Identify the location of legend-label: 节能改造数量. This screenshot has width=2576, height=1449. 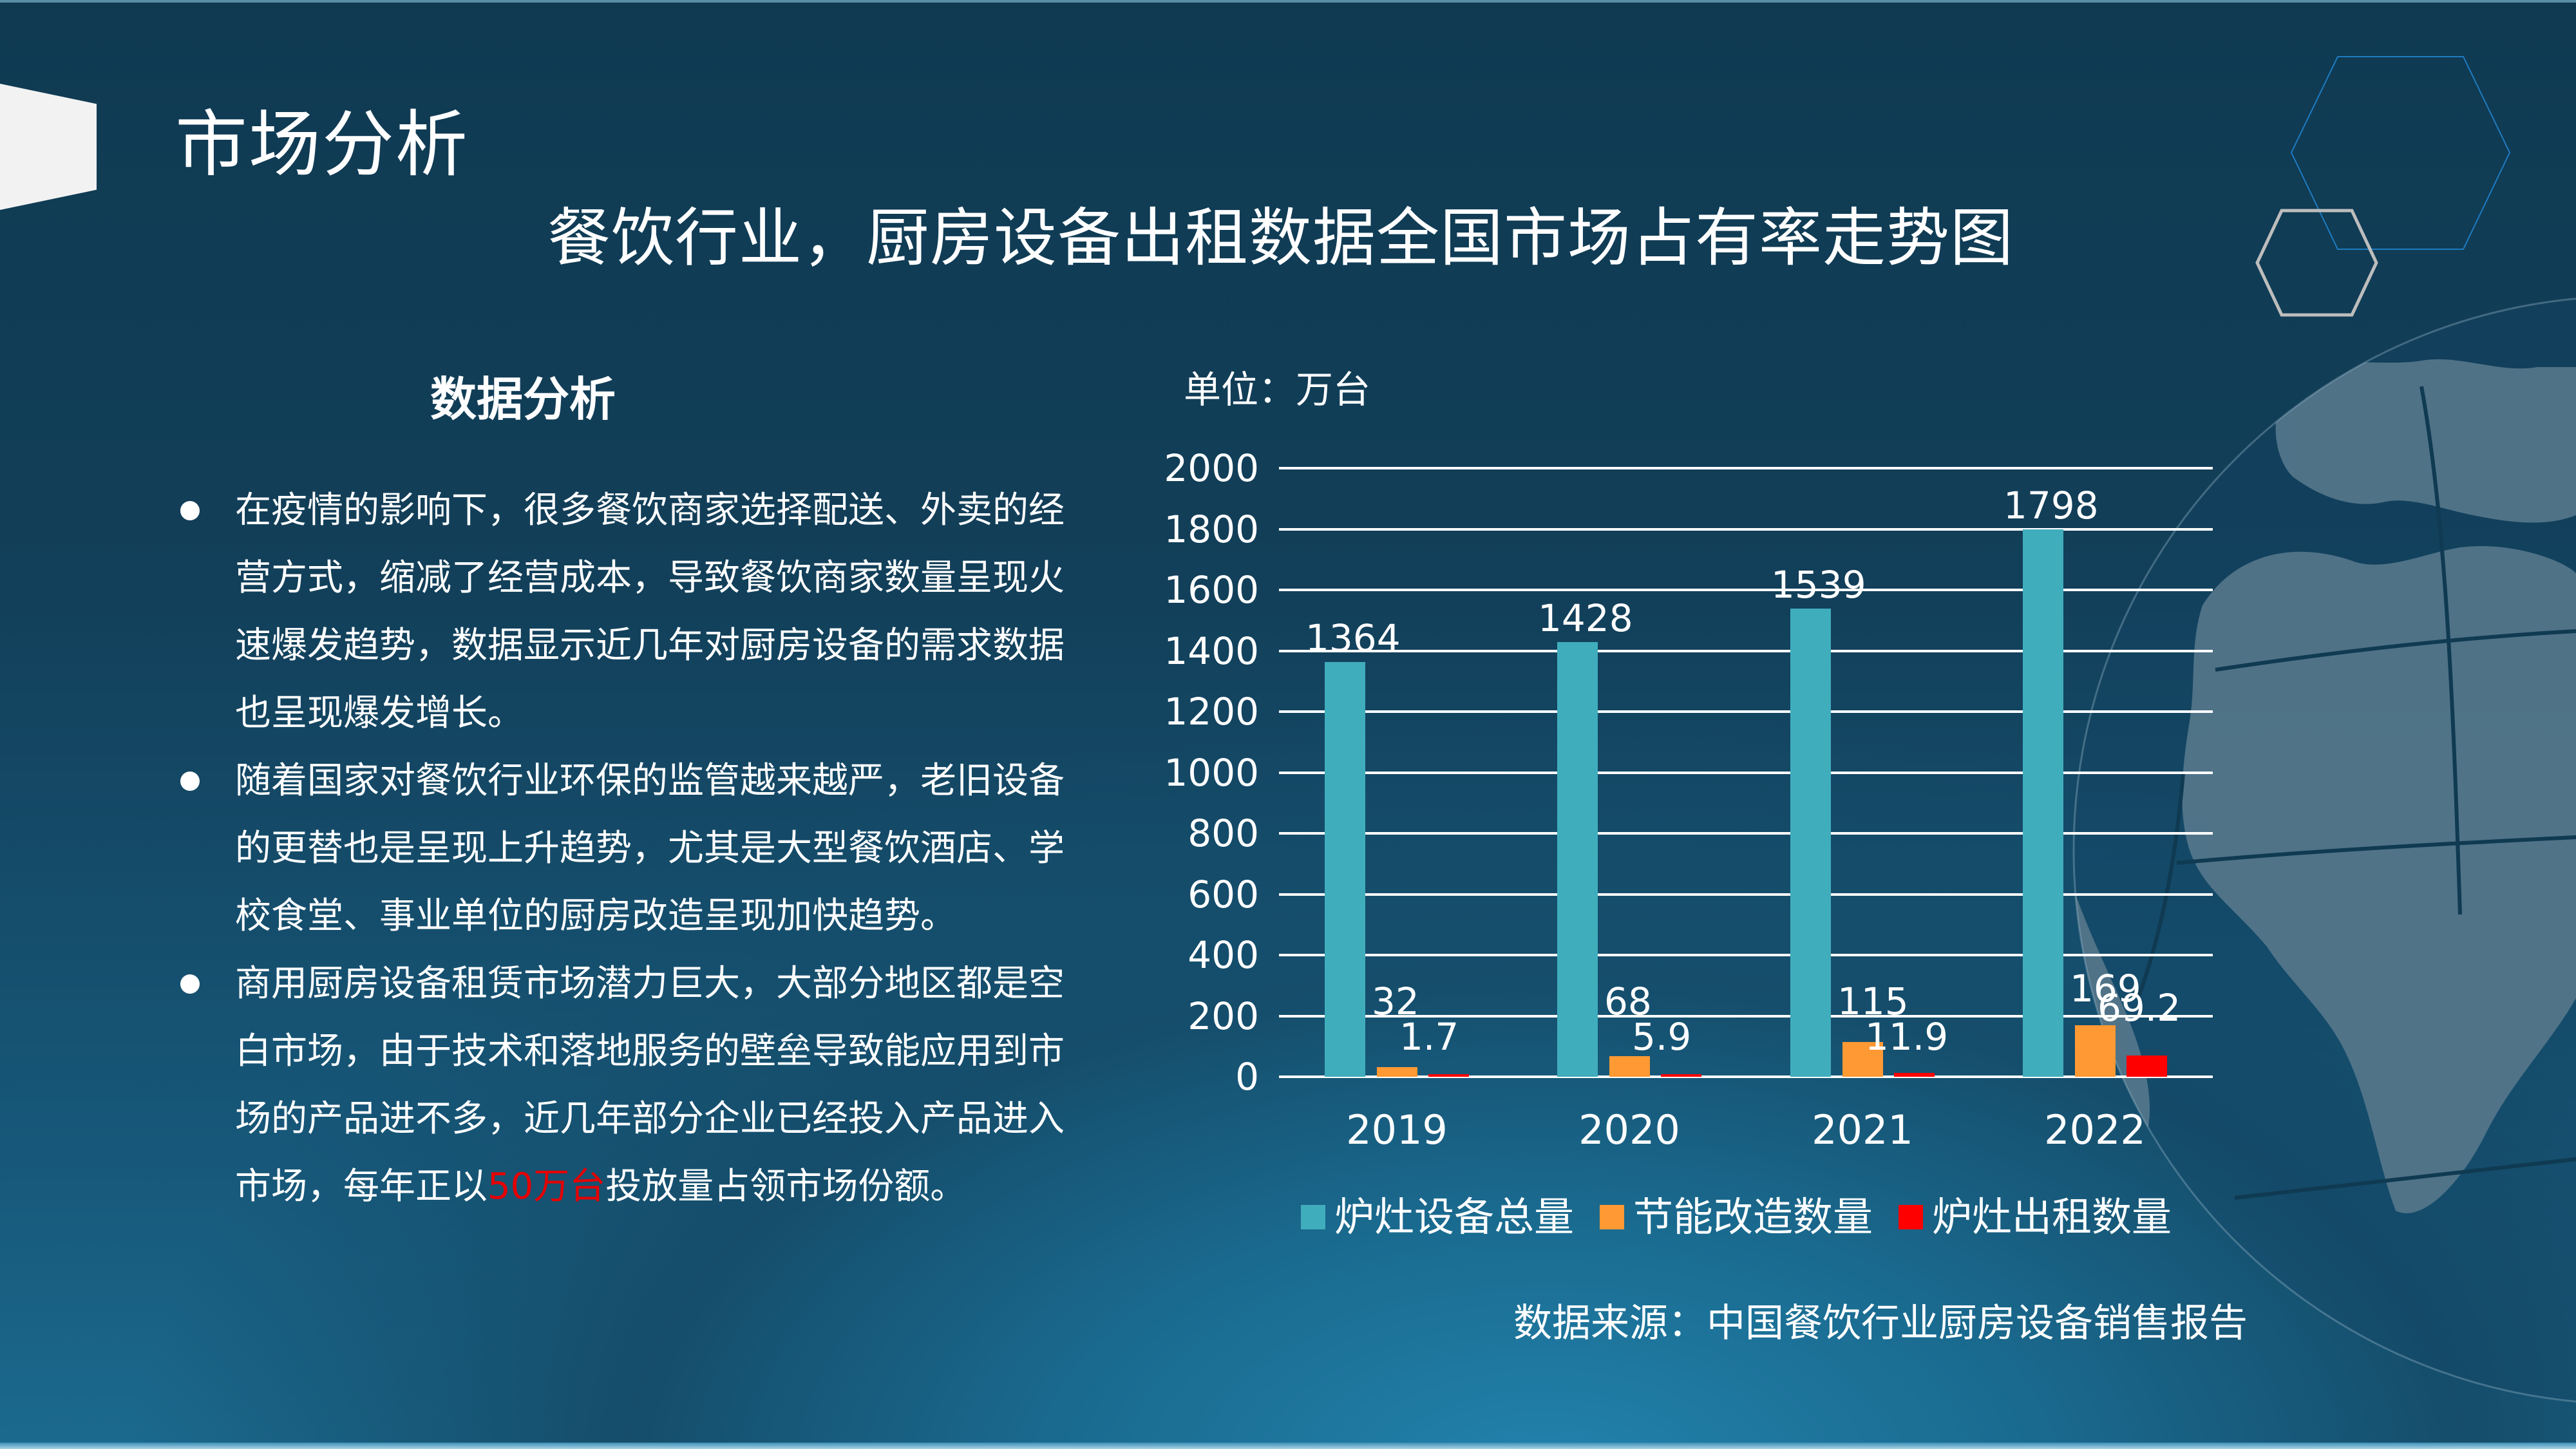
(1753, 1217).